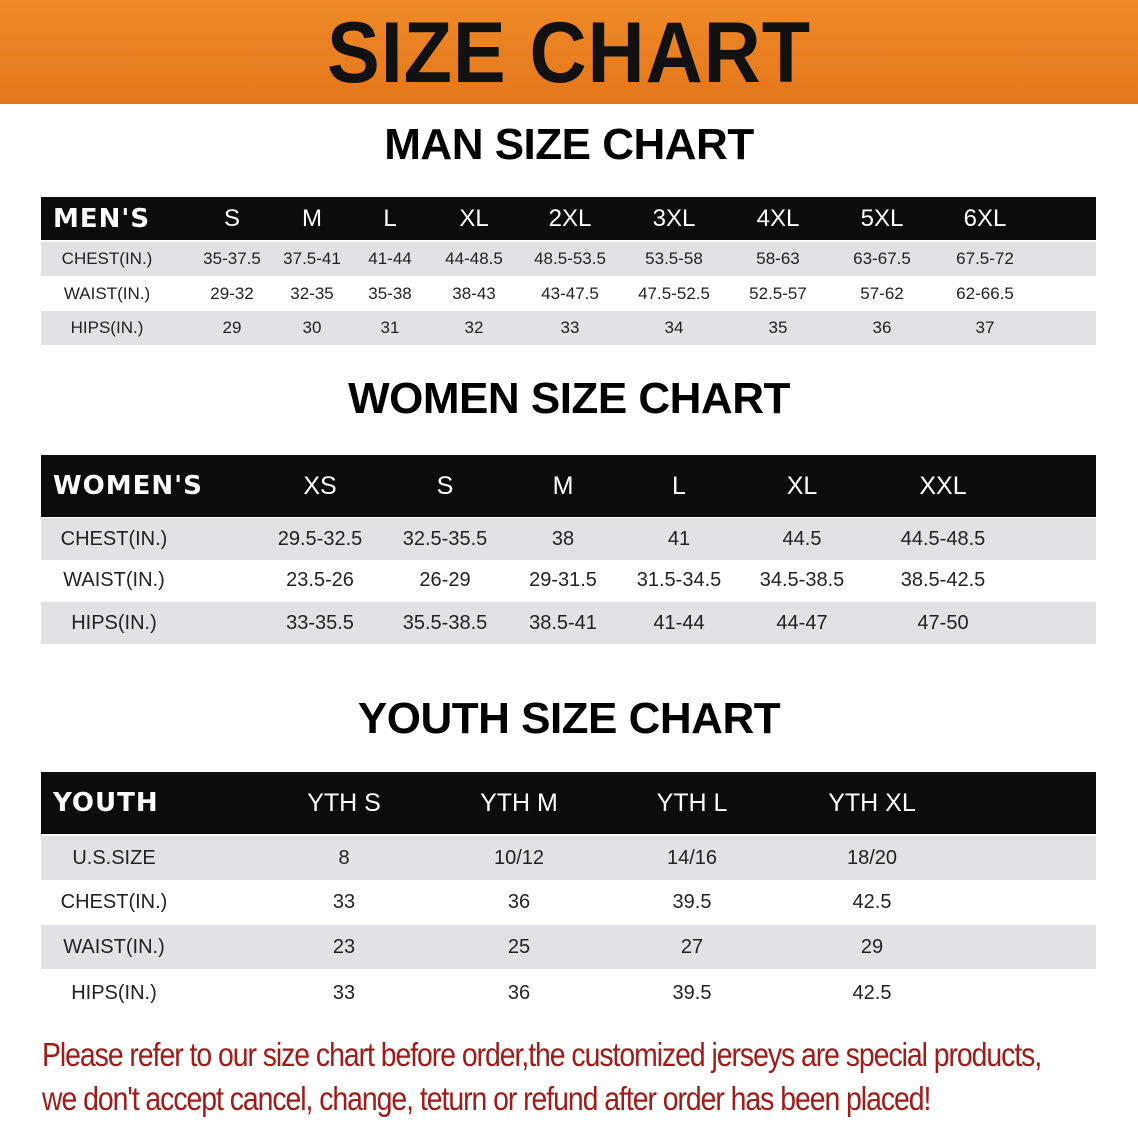 The width and height of the screenshot is (1138, 1132). What do you see at coordinates (943, 622) in the screenshot?
I see `measurement-cell: 47-50` at bounding box center [943, 622].